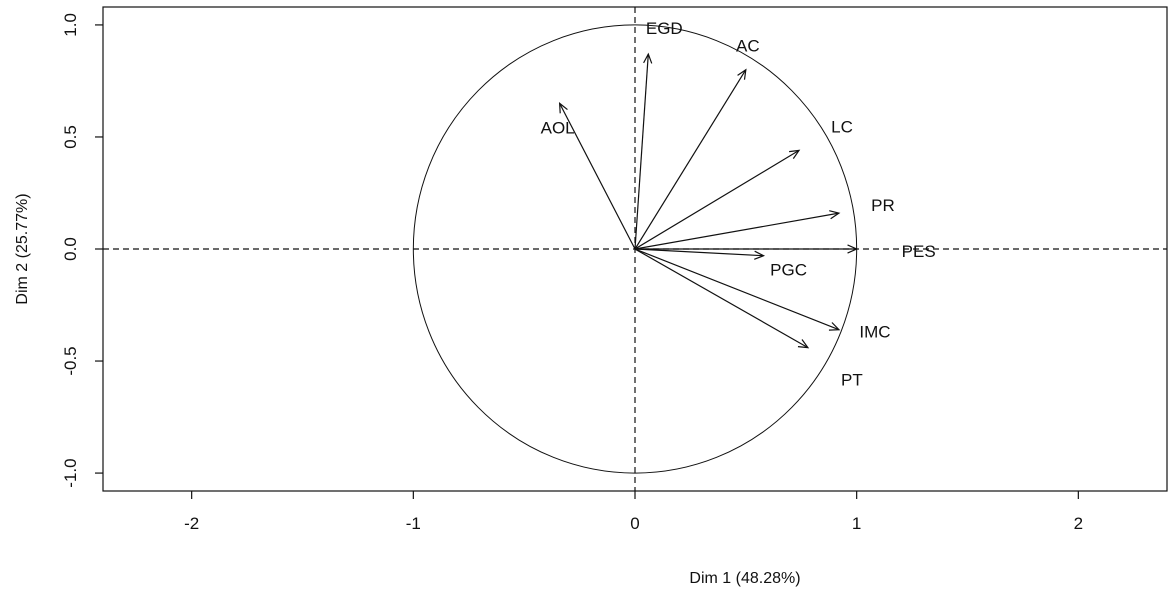 This screenshot has height=590, width=1169. I want to click on loading-vector-aol: AOL, so click(588, 176).